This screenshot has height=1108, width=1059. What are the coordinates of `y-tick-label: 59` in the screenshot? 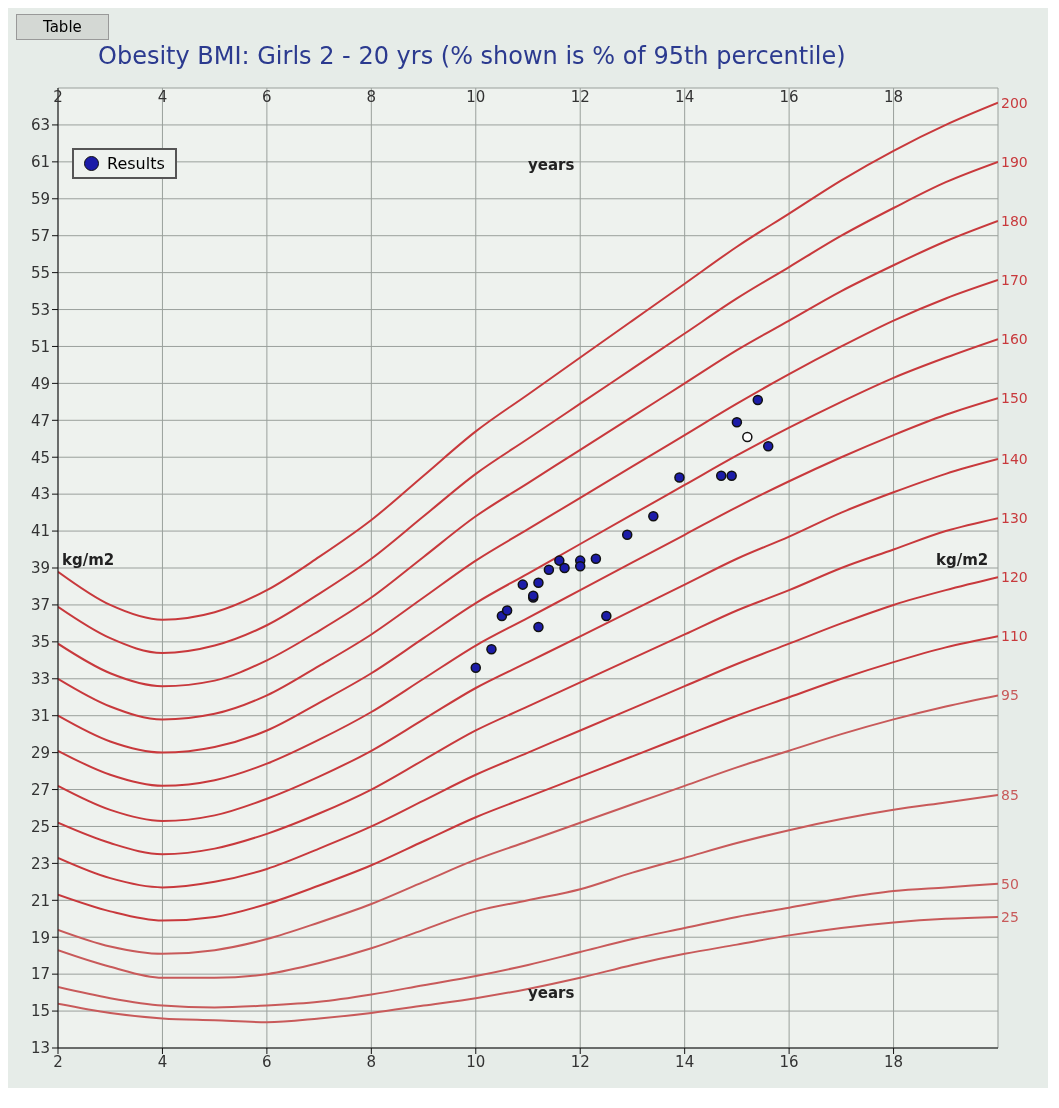 It's located at (40, 199).